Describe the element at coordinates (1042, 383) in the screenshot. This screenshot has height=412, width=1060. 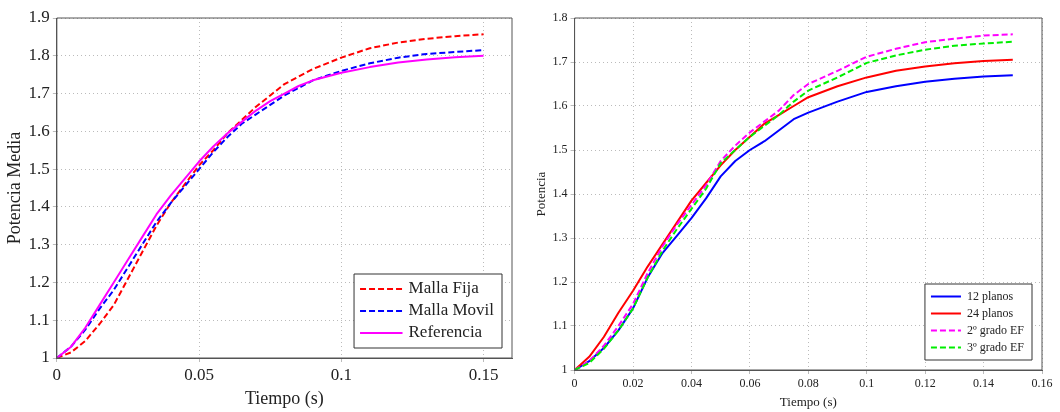
I see `x-tick-label: 0.16` at that location.